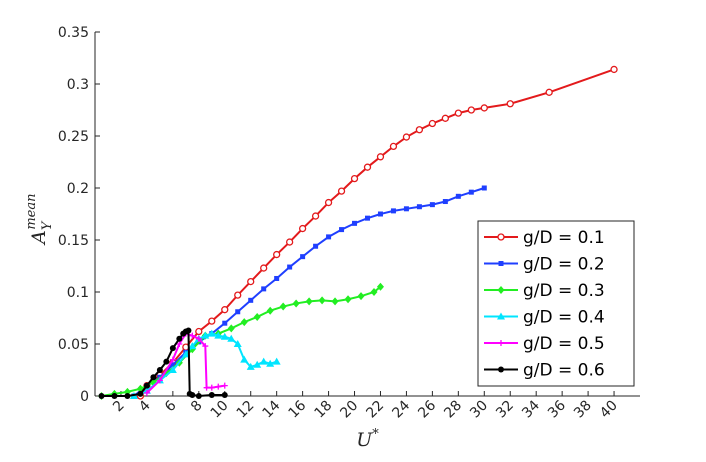 This screenshot has width=706, height=462. Describe the element at coordinates (78, 85) in the screenshot. I see `y-tick-label: 0.3` at that location.